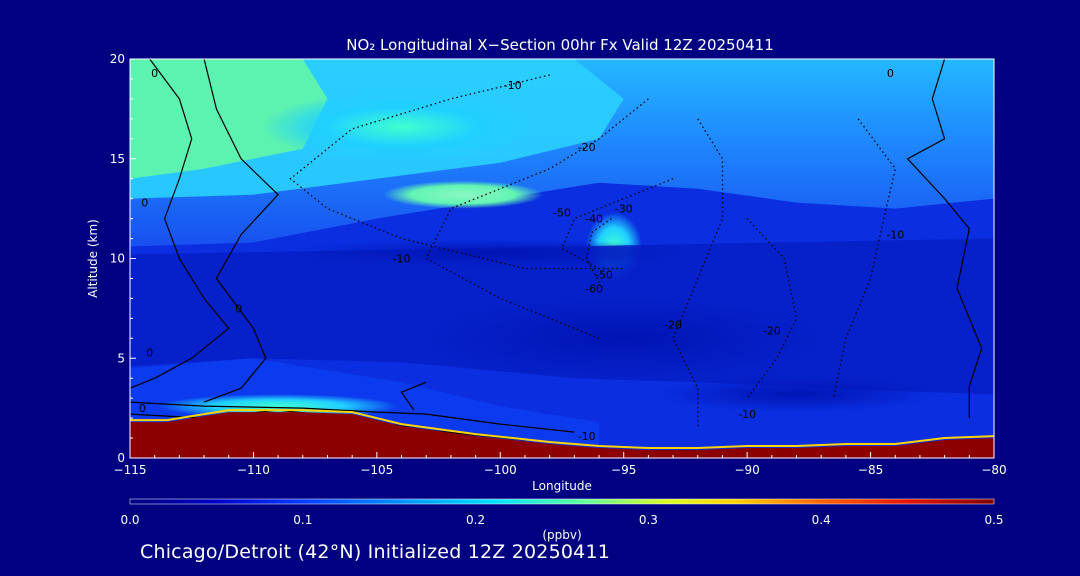 This screenshot has width=1080, height=576. I want to click on colorbar: 0.0 0.1 0.2 0.3 0.4 0.5 (ppbv), so click(562, 520).